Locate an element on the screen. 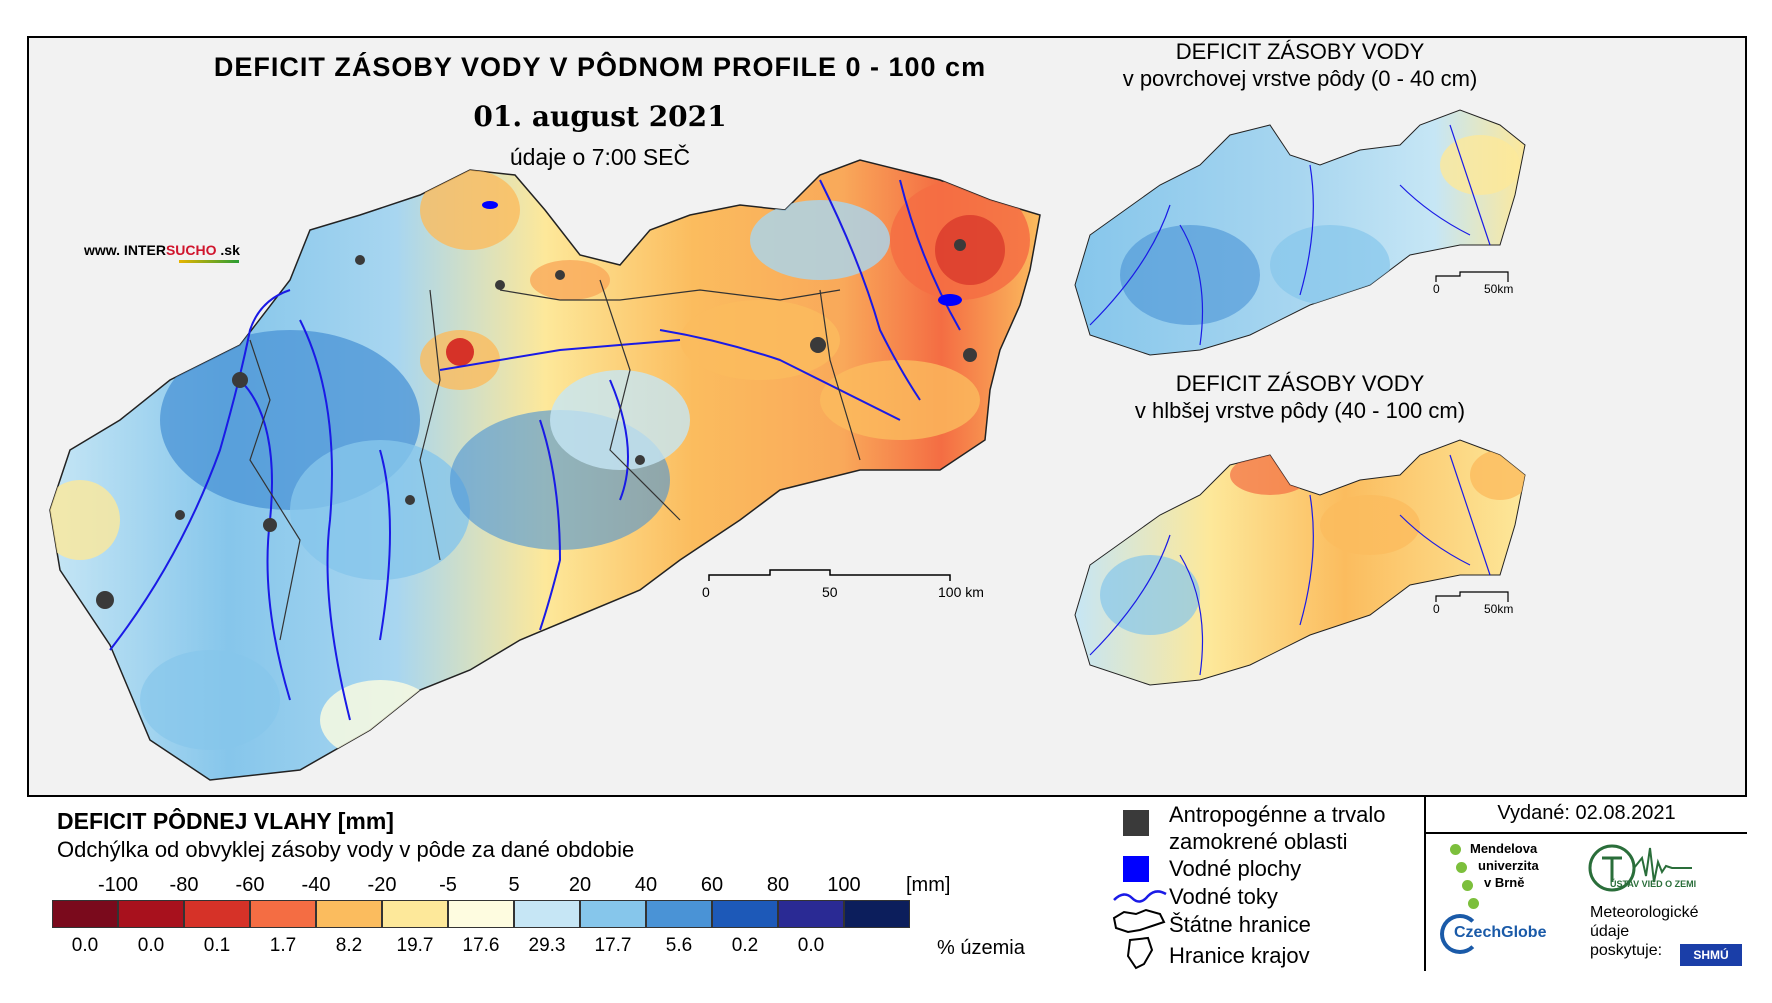 This screenshot has height=1003, width=1772. date-label: 01. august 2021 is located at coordinates (600, 116).